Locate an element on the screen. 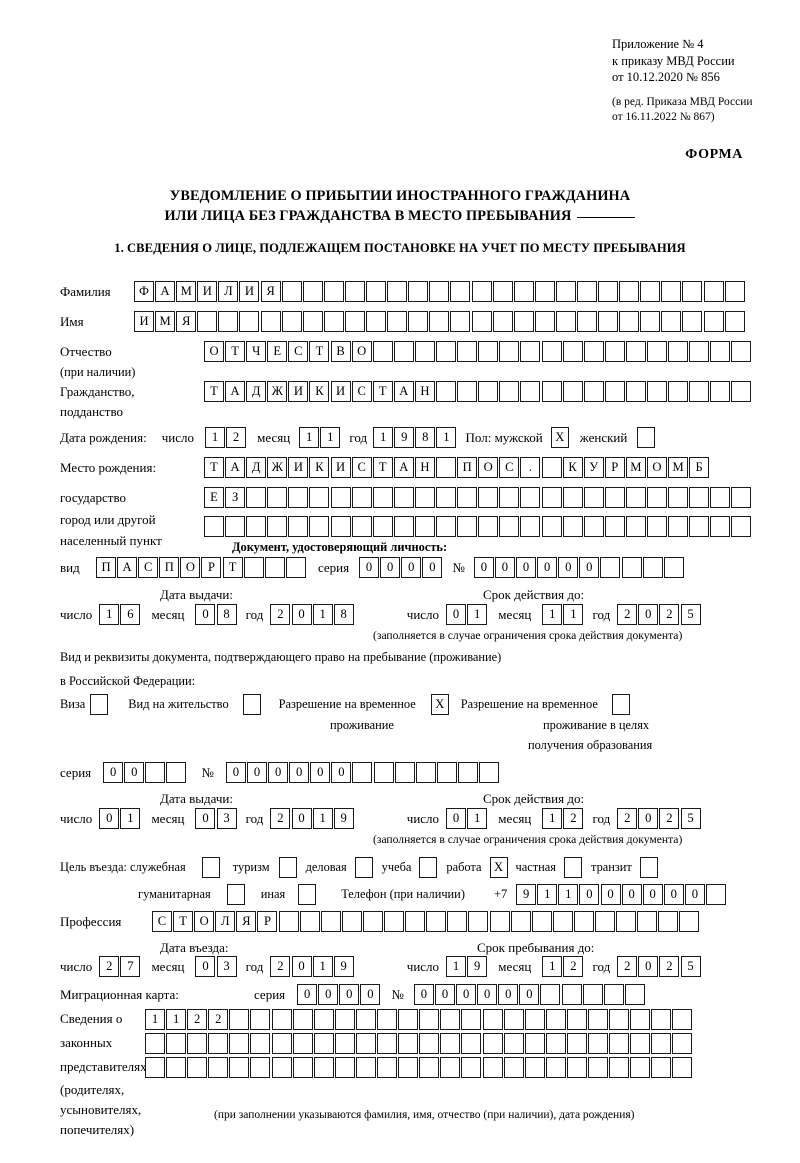 The image size is (800, 1163). char-cell: Н is located at coordinates (424, 467).